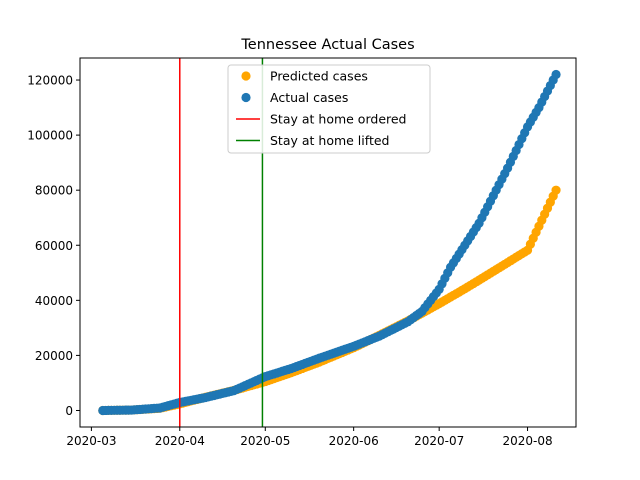 This screenshot has width=640, height=480. What do you see at coordinates (527, 441) in the screenshot?
I see `x-tick-label: 2020-08` at bounding box center [527, 441].